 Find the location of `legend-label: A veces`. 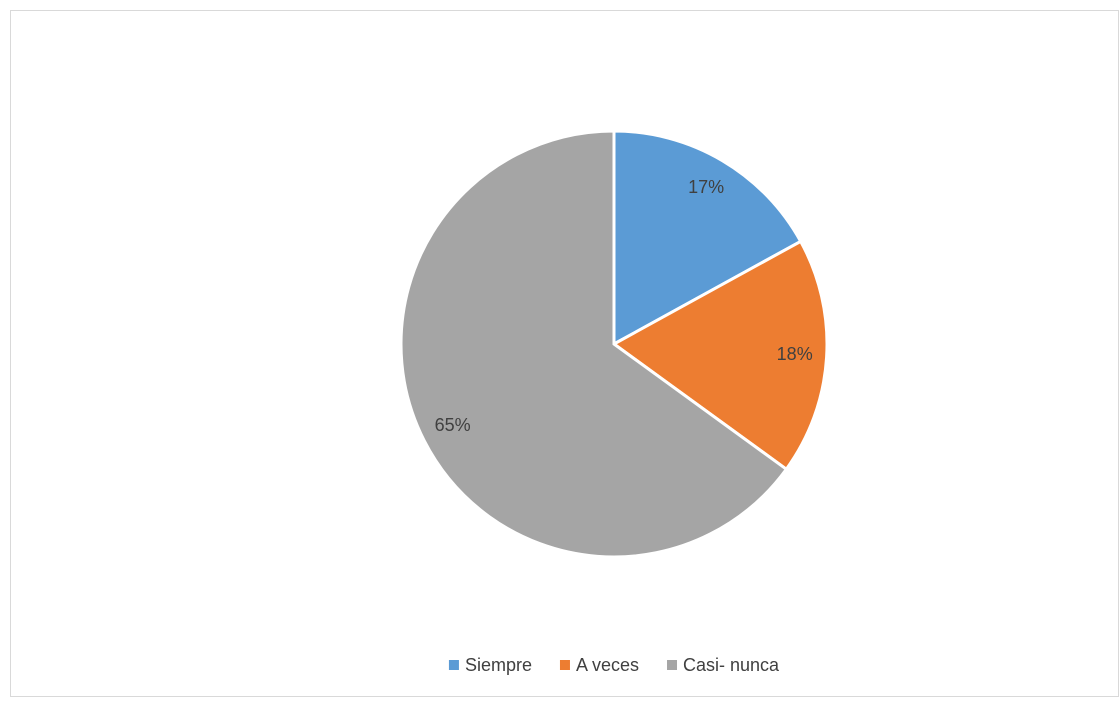

legend-label: A veces is located at coordinates (607, 665).